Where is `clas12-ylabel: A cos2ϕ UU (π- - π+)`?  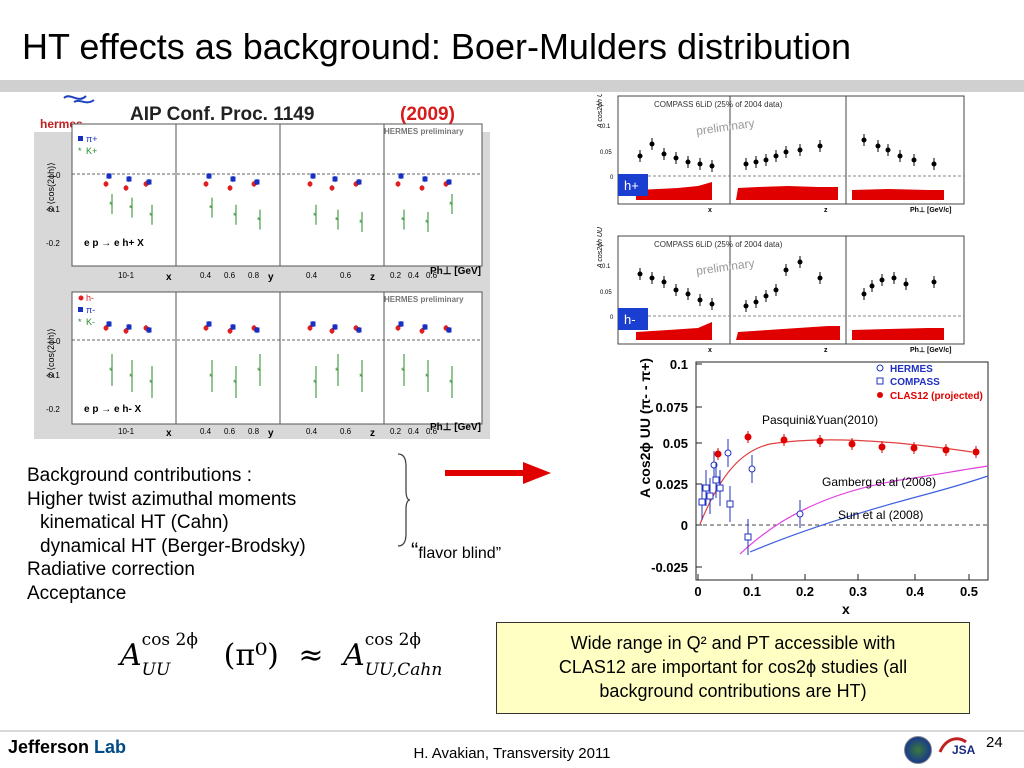
clas12-ylabel: A cos2ϕ UU (π- - π+) is located at coordinates (645, 428).